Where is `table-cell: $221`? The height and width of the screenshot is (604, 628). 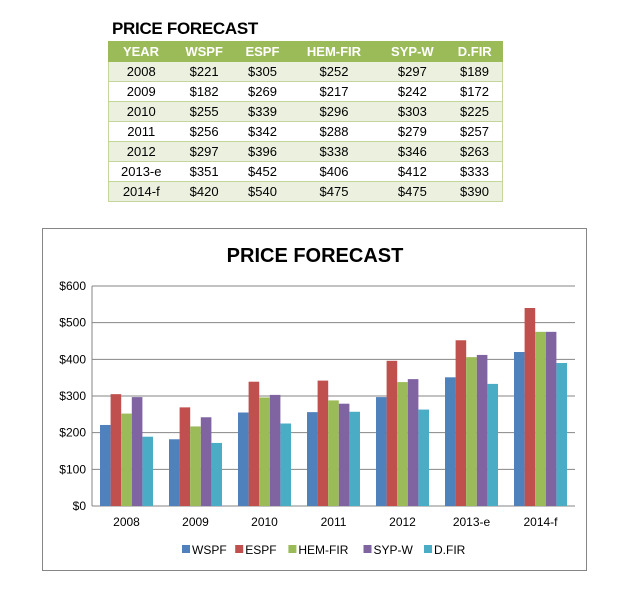 table-cell: $221 is located at coordinates (204, 71).